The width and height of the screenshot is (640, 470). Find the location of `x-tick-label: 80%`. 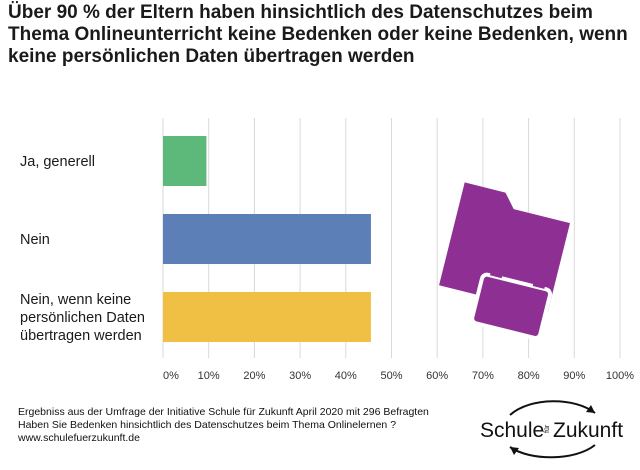

x-tick-label: 80% is located at coordinates (529, 376).